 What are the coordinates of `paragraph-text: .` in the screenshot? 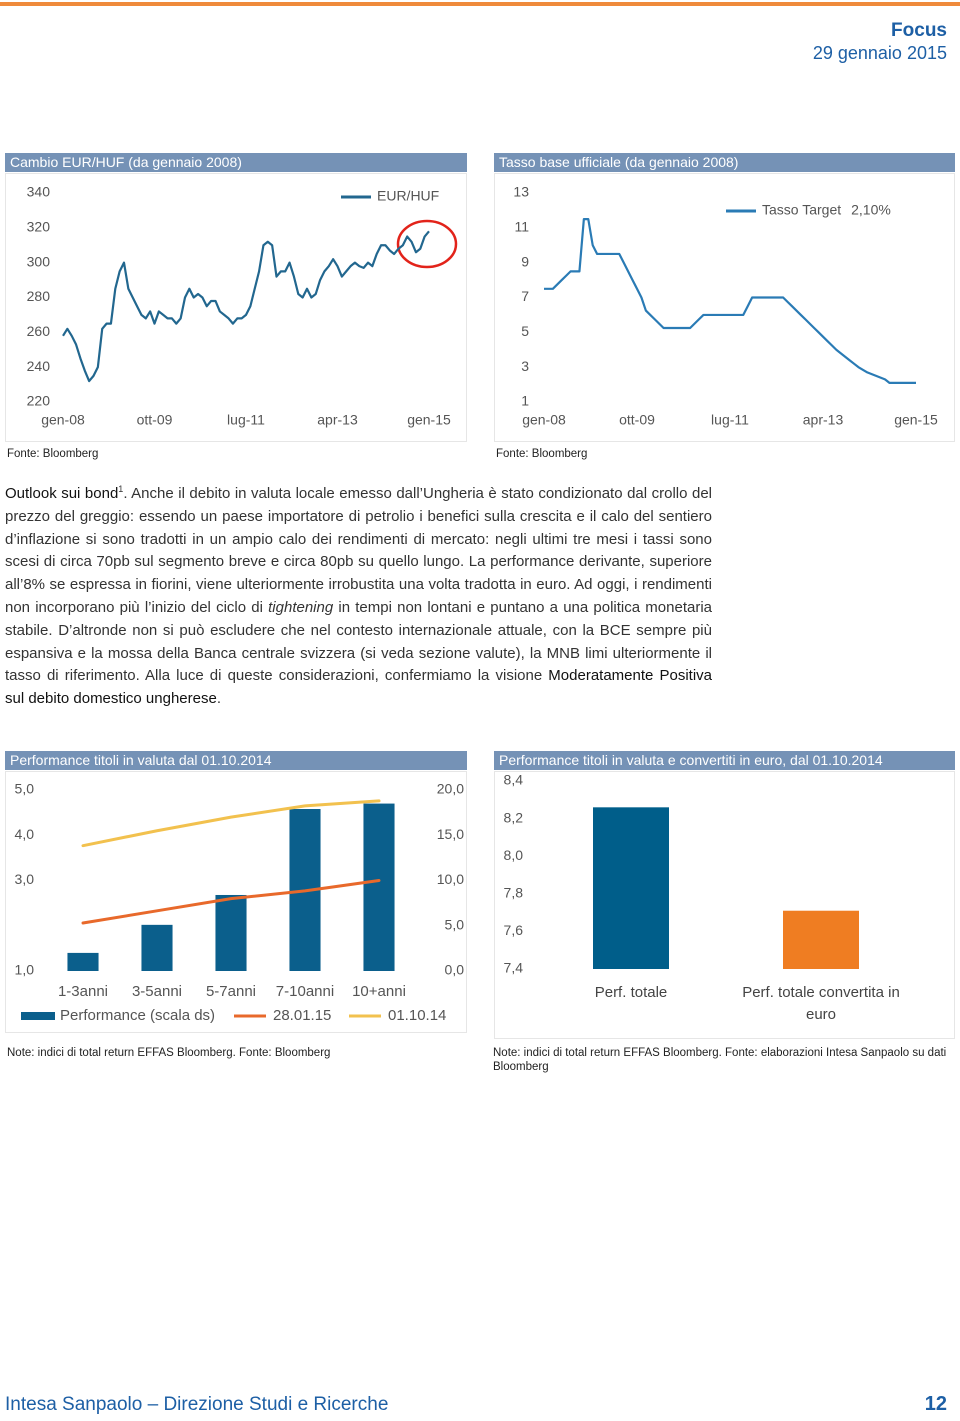 It's located at (218, 699).